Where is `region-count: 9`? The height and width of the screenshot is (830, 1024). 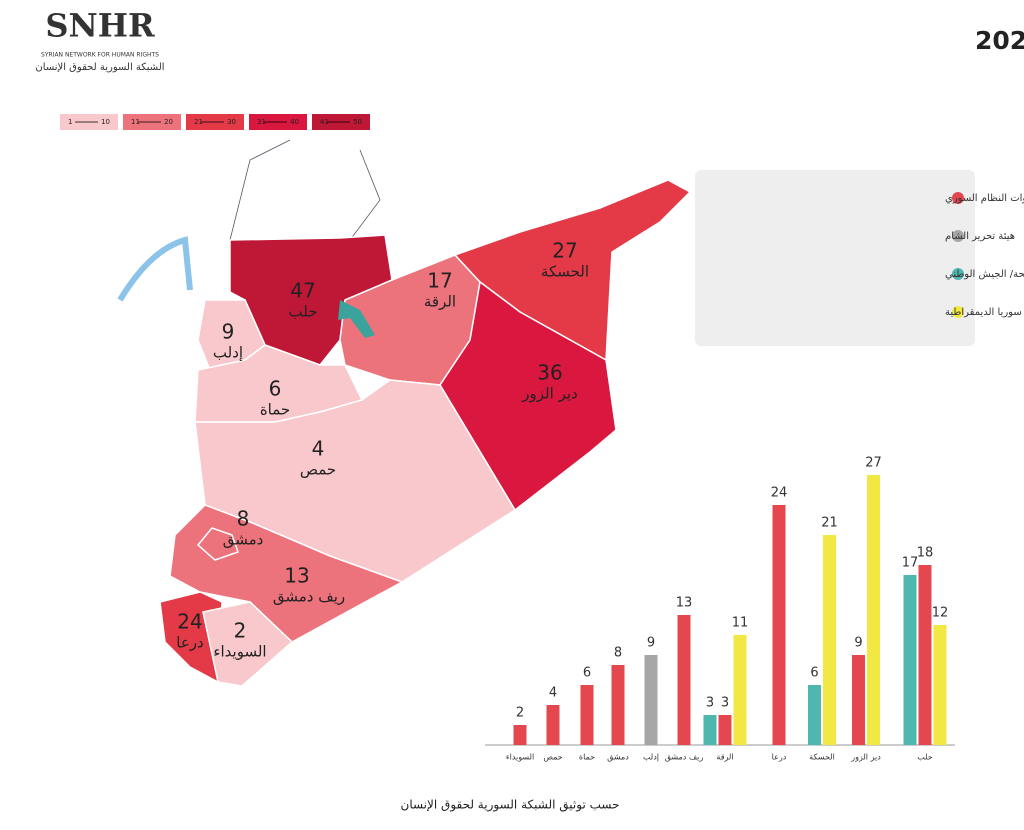 region-count: 9 is located at coordinates (228, 332).